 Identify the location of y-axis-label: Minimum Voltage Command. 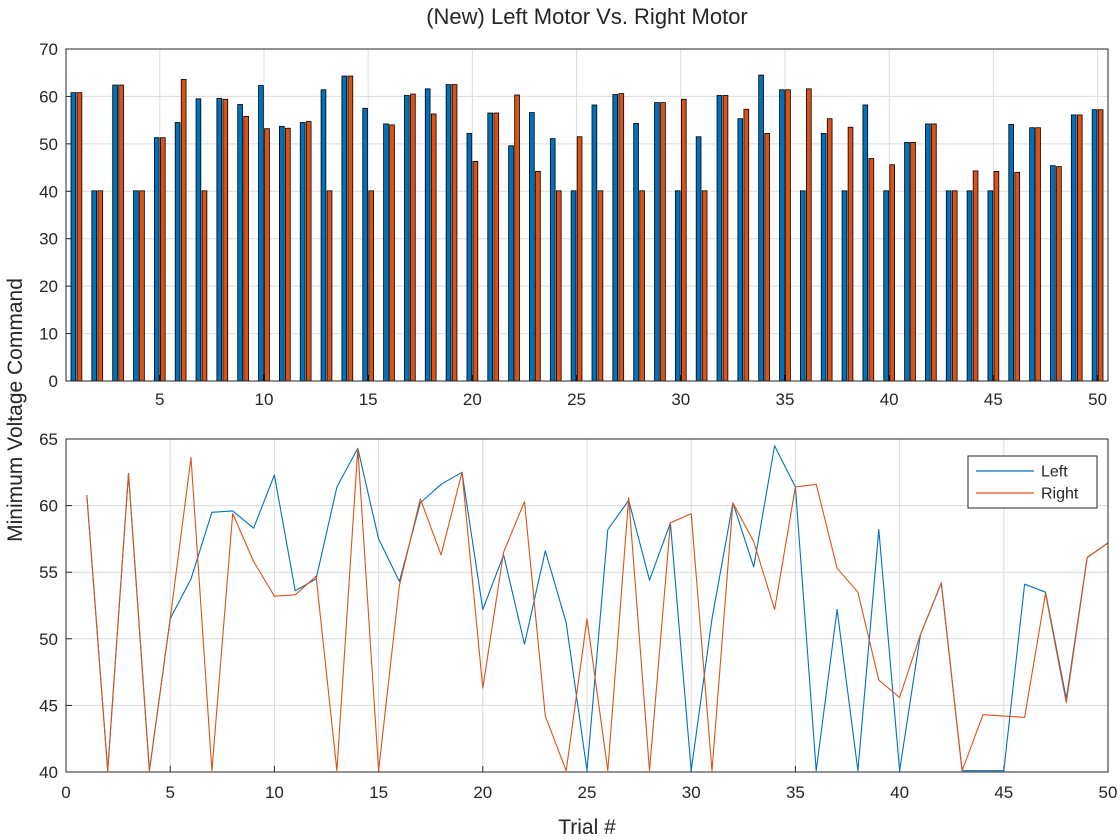
(15, 410).